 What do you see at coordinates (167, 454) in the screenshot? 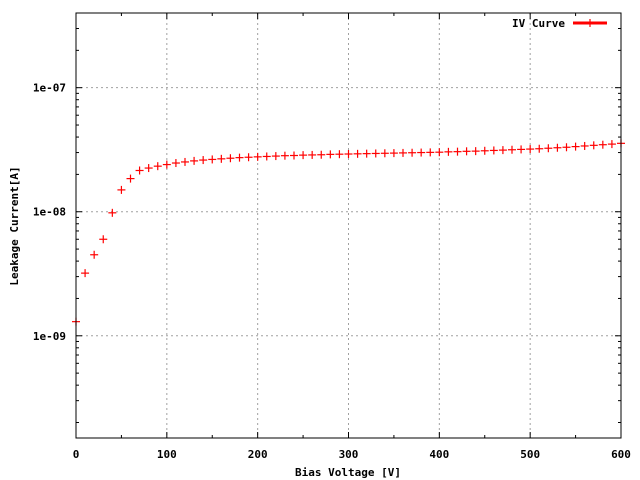
I see `x-tick-label: 100` at bounding box center [167, 454].